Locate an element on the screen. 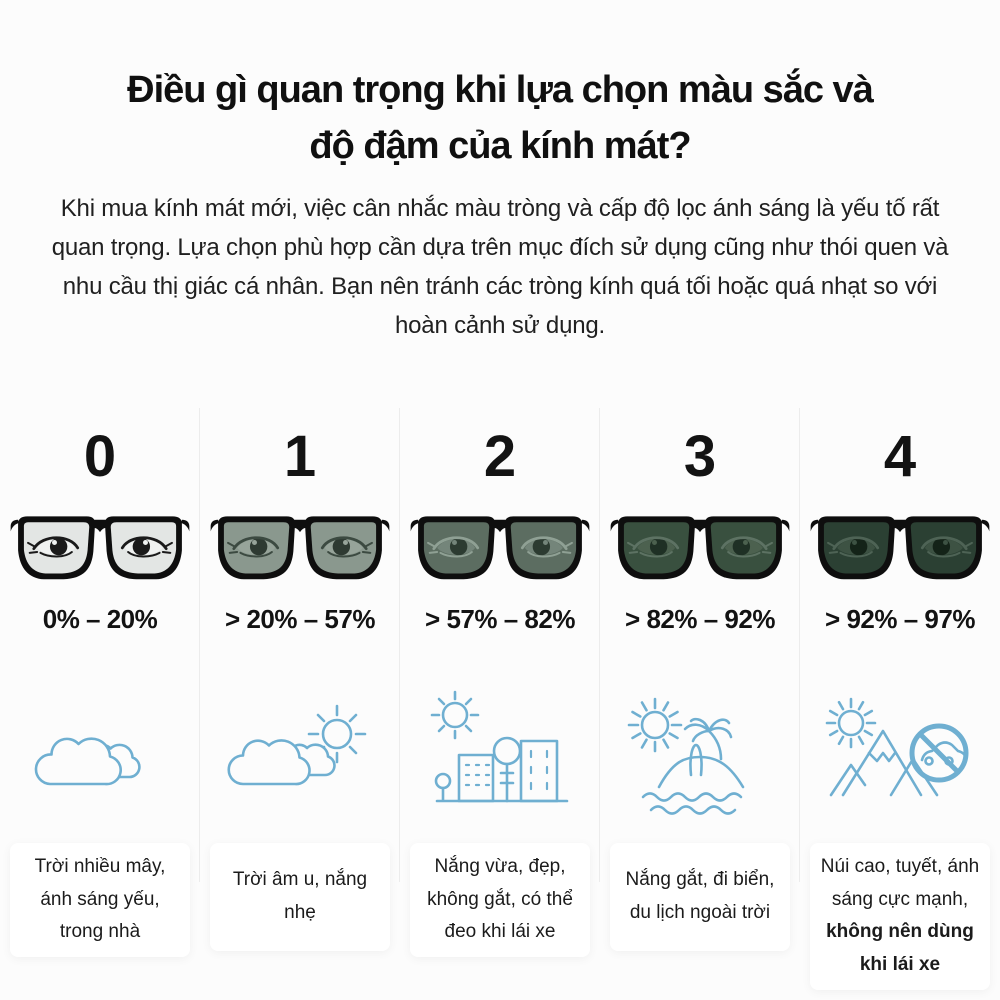  vlt-range-label: 0% – 20% is located at coordinates (100, 618).